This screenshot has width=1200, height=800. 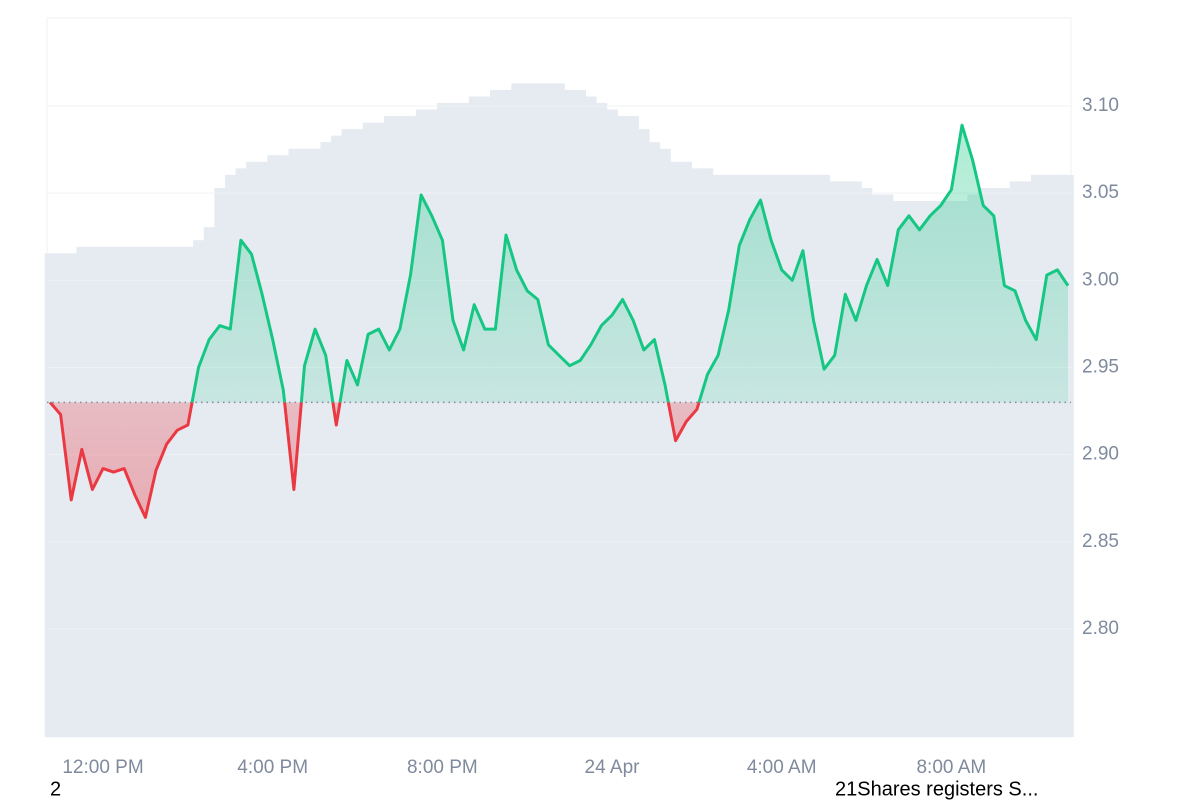 I want to click on x-tick-label: 8:00 AM, so click(x=951, y=767).